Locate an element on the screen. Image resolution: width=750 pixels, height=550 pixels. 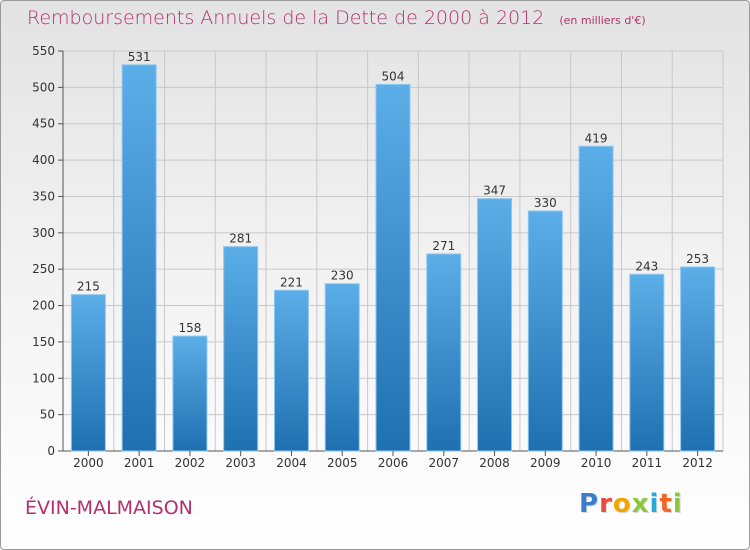
data-label: 419 is located at coordinates (596, 138).